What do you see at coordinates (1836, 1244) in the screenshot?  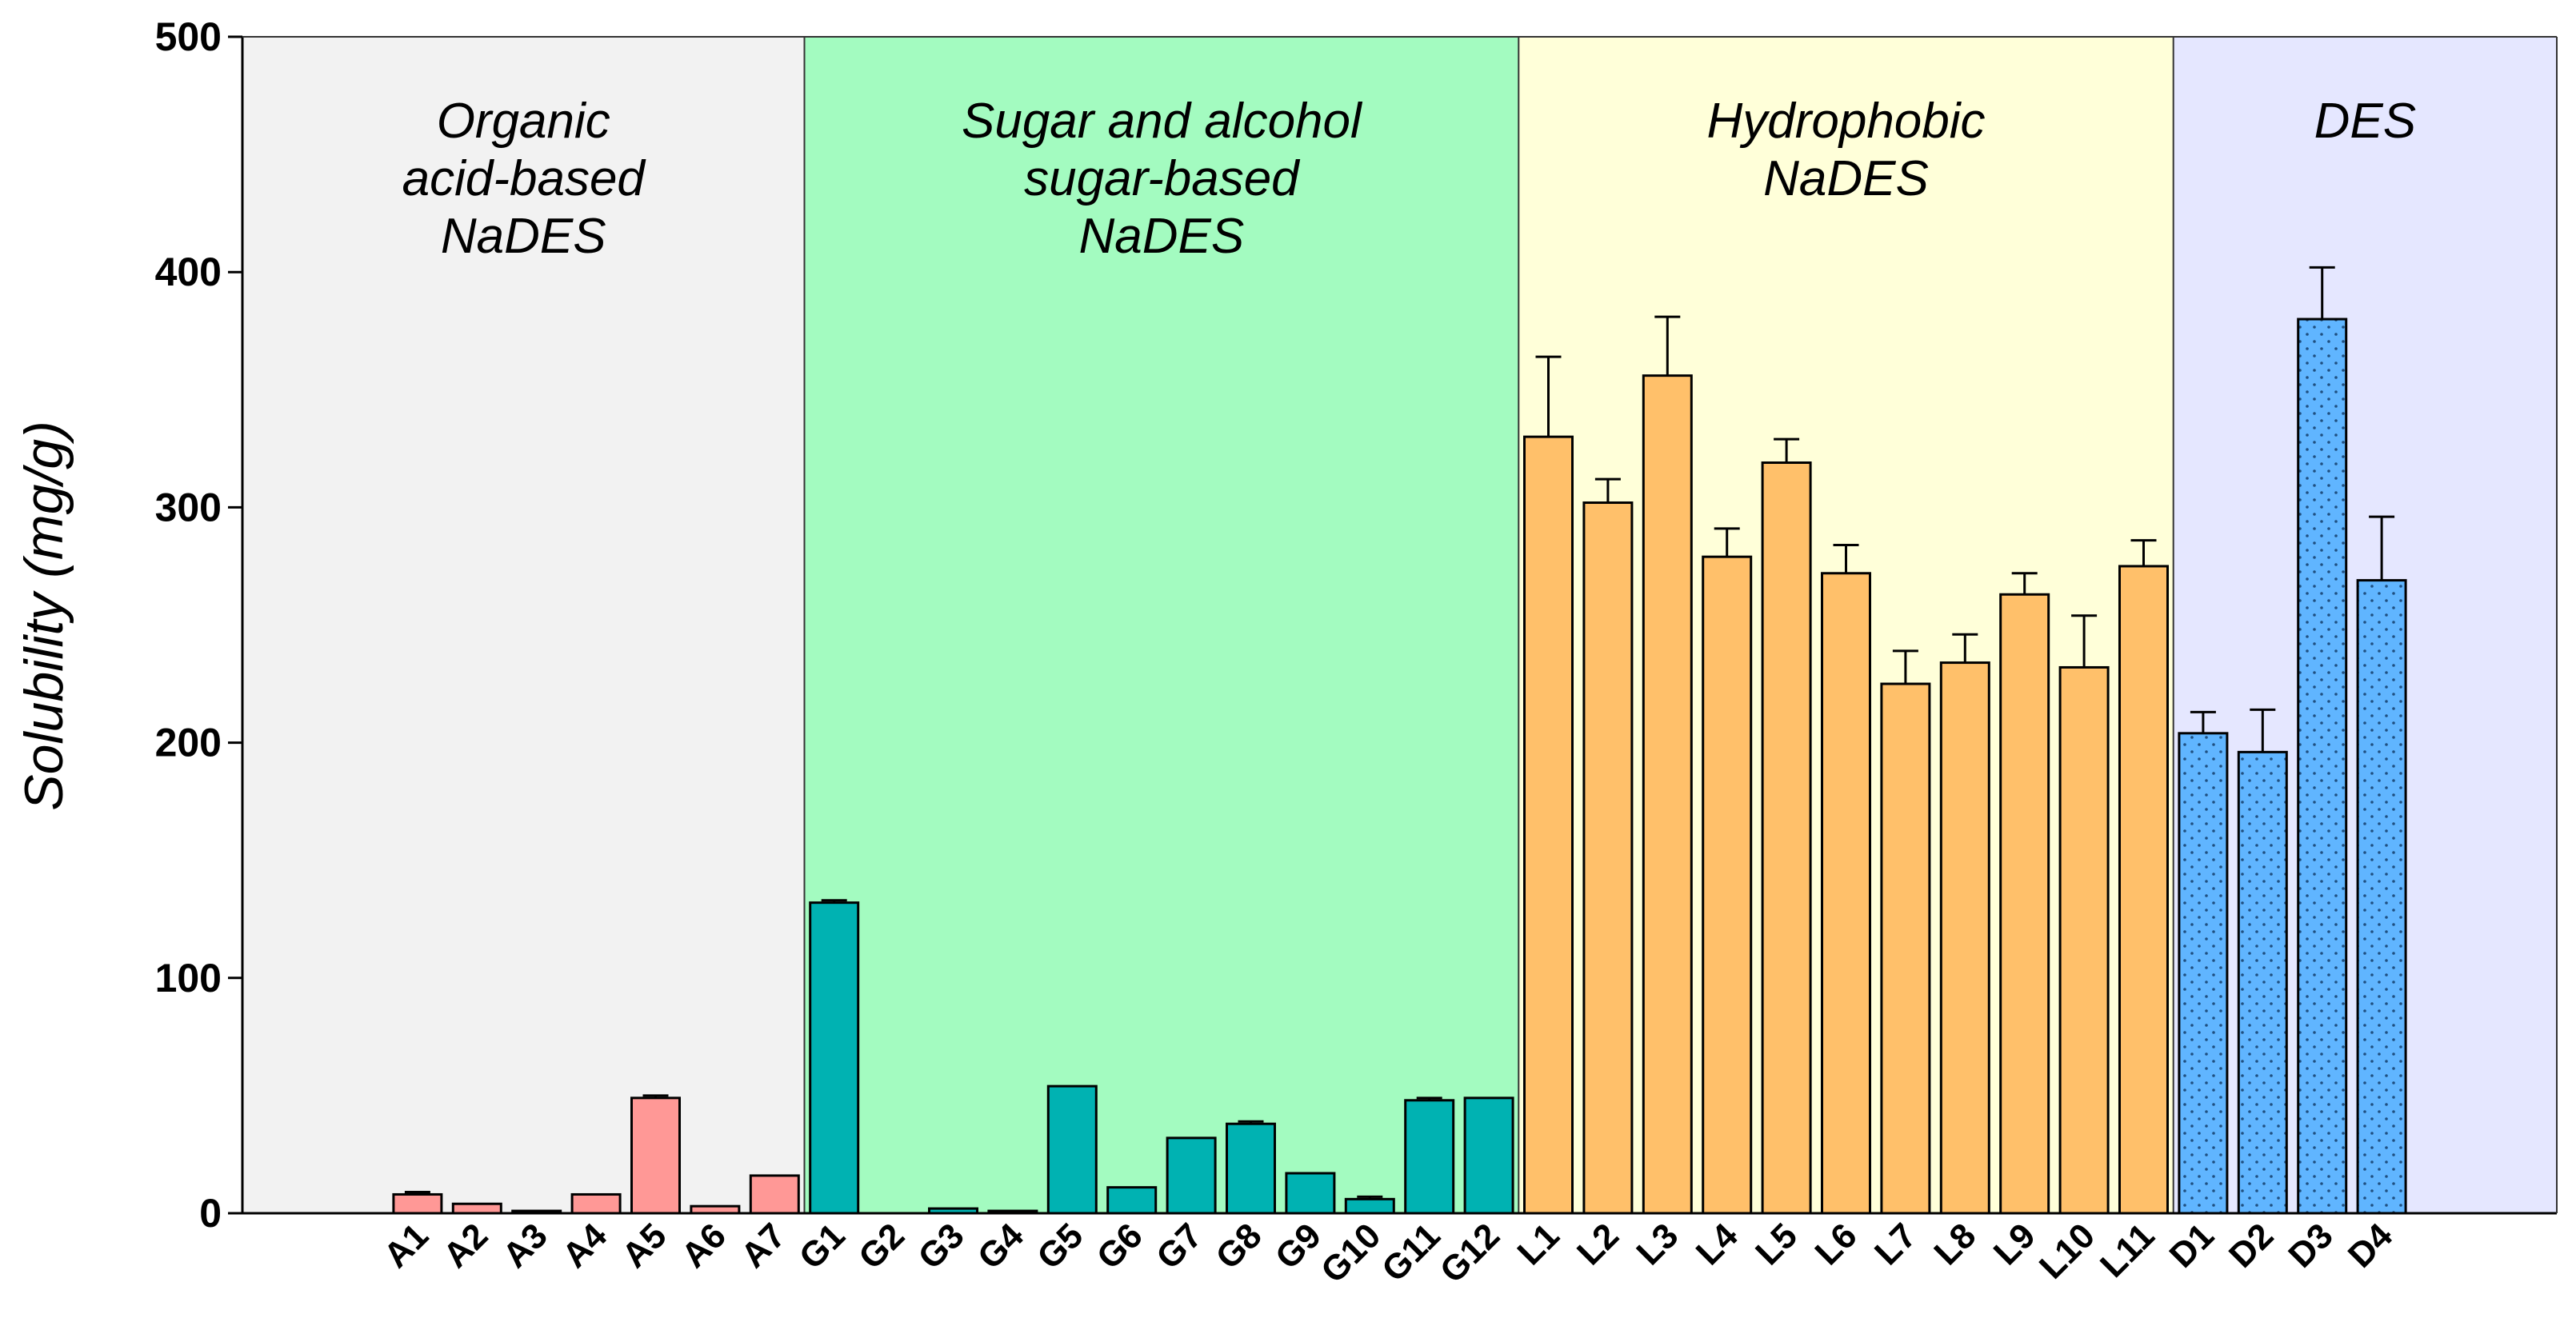 I see `x-tick-label-L6: L6` at bounding box center [1836, 1244].